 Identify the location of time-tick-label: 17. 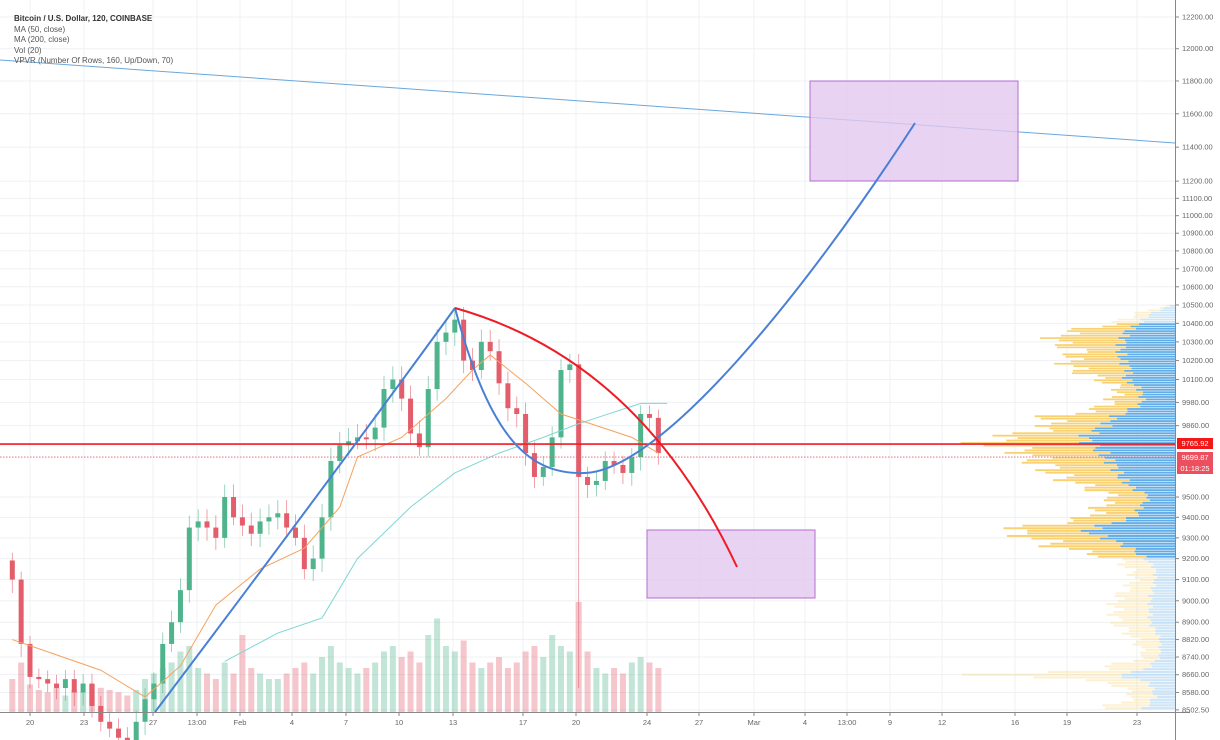
(523, 722).